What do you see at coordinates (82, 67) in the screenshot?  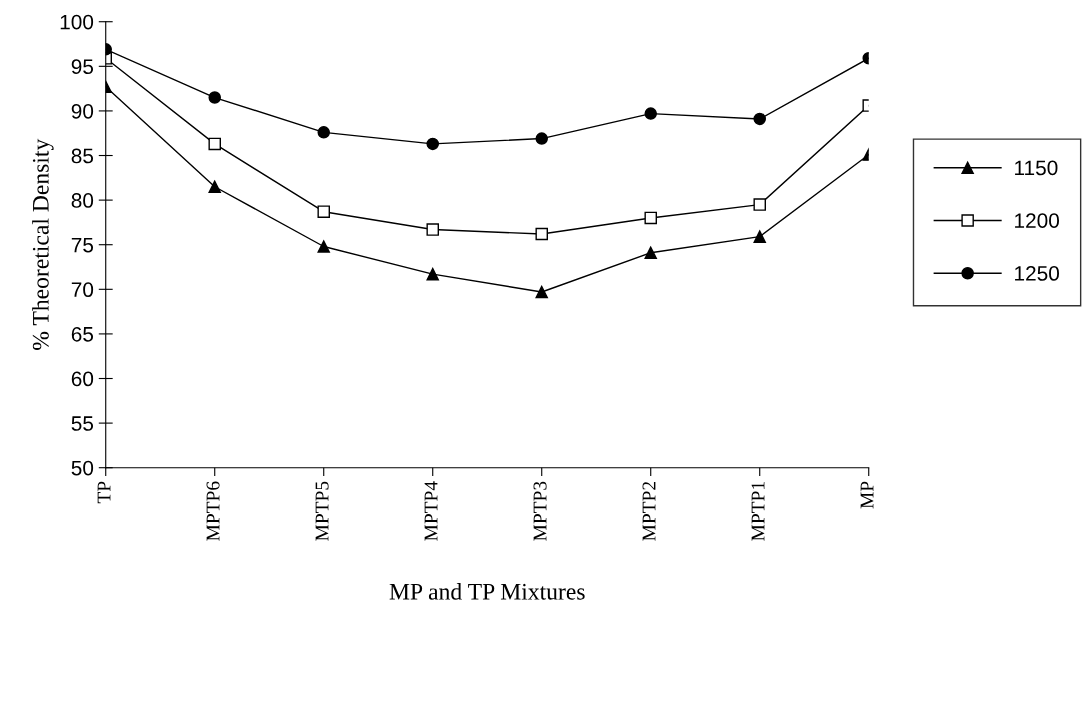 I see `y-tick-label: 95` at bounding box center [82, 67].